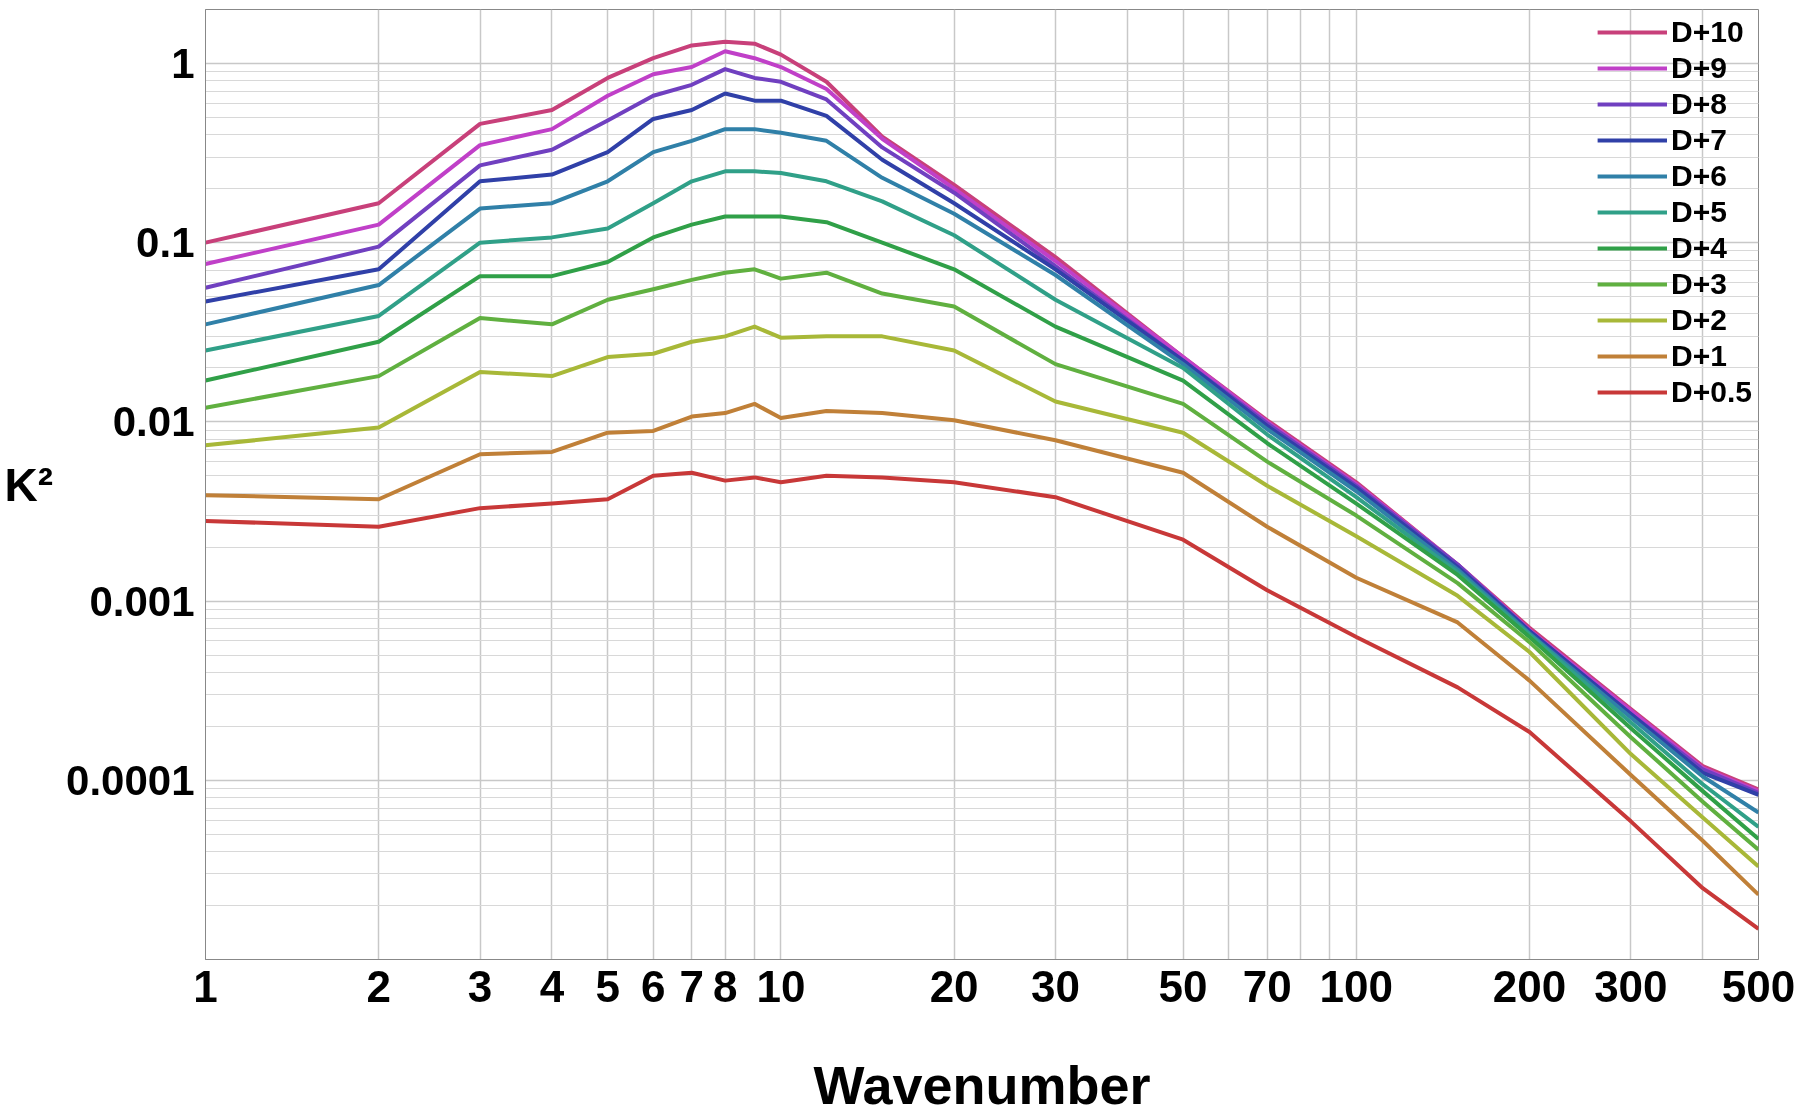 Image resolution: width=1805 pixels, height=1117 pixels. What do you see at coordinates (1699, 320) in the screenshot?
I see `legend-label: D+2` at bounding box center [1699, 320].